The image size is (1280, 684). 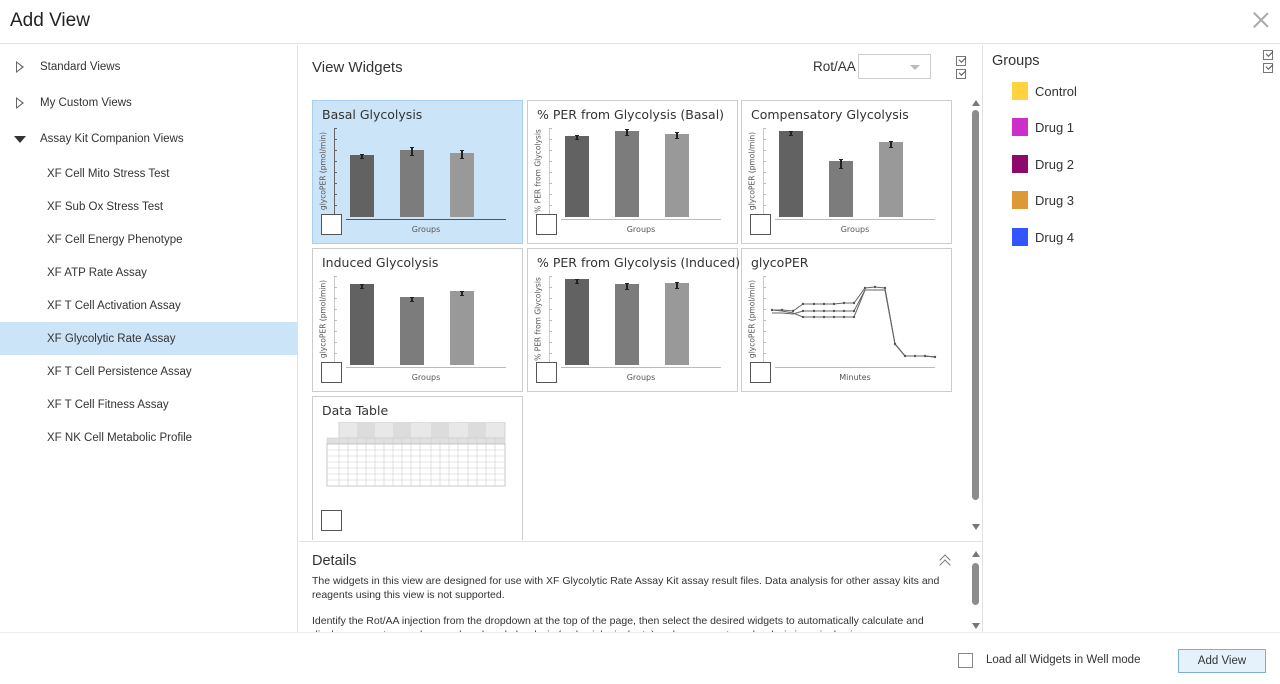 I want to click on well-mode-label: Load all Widgets in Well mode, so click(x=1063, y=660).